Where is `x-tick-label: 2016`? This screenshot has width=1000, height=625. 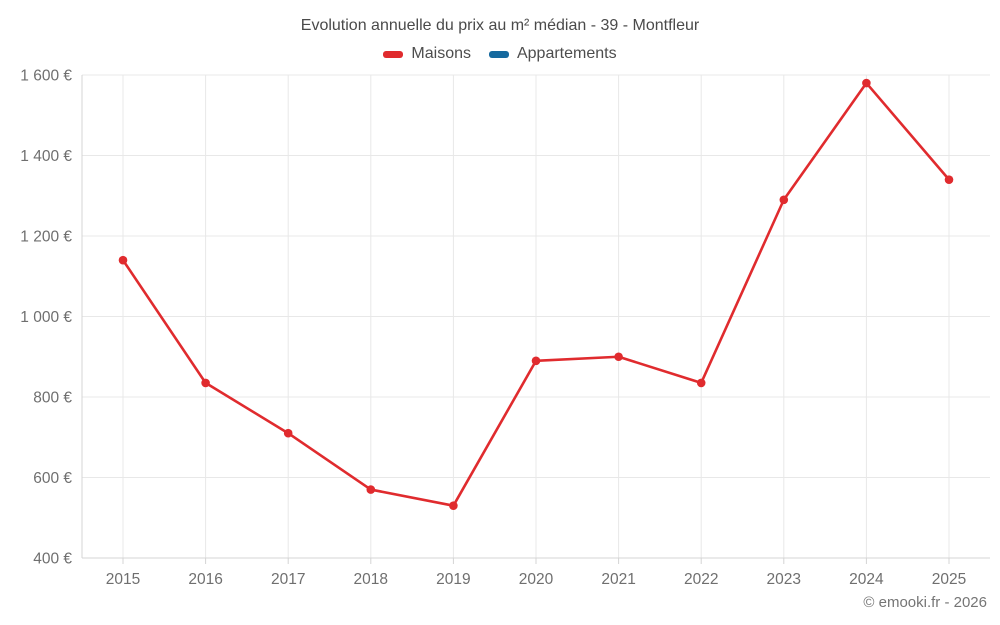
x-tick-label: 2016 is located at coordinates (205, 579).